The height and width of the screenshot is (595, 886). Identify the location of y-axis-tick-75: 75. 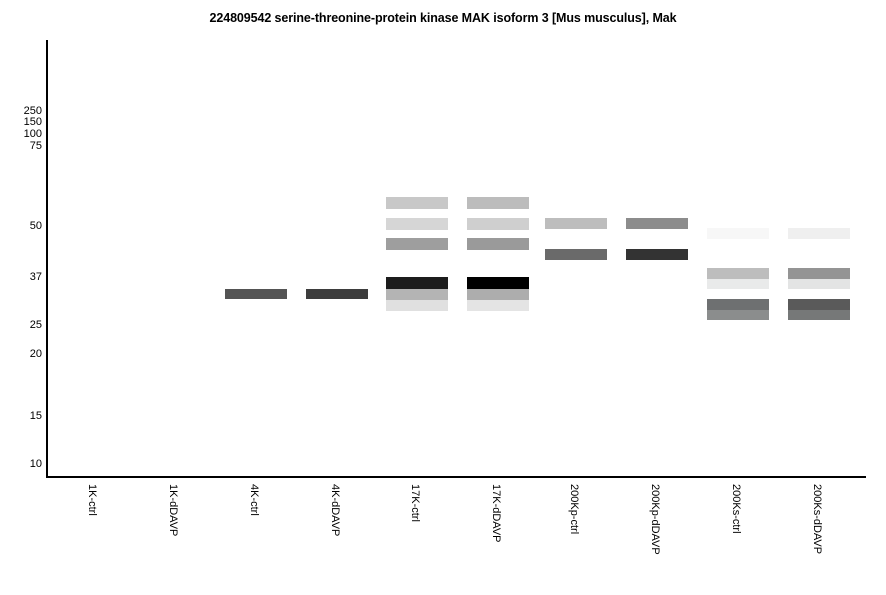
(35, 146).